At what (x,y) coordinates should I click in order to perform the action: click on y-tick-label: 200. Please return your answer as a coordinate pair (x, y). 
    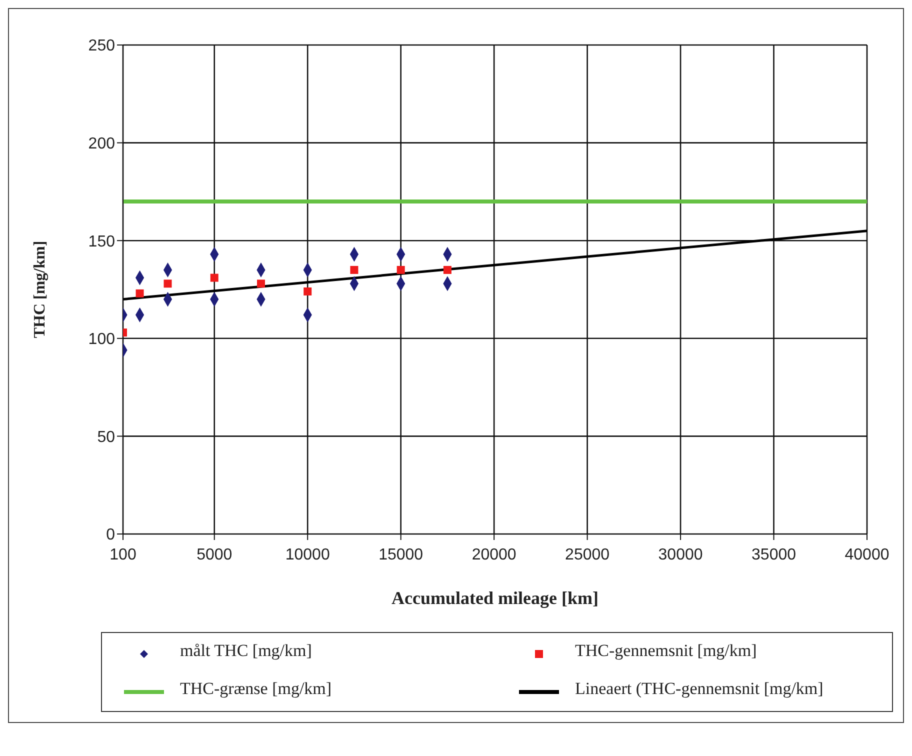
    Looking at the image, I should click on (102, 143).